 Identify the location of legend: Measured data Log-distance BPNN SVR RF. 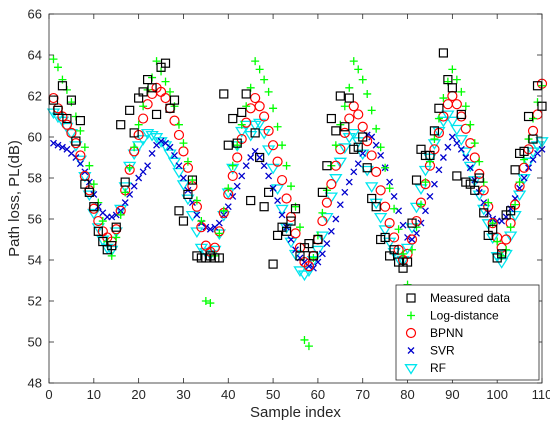
(467, 332).